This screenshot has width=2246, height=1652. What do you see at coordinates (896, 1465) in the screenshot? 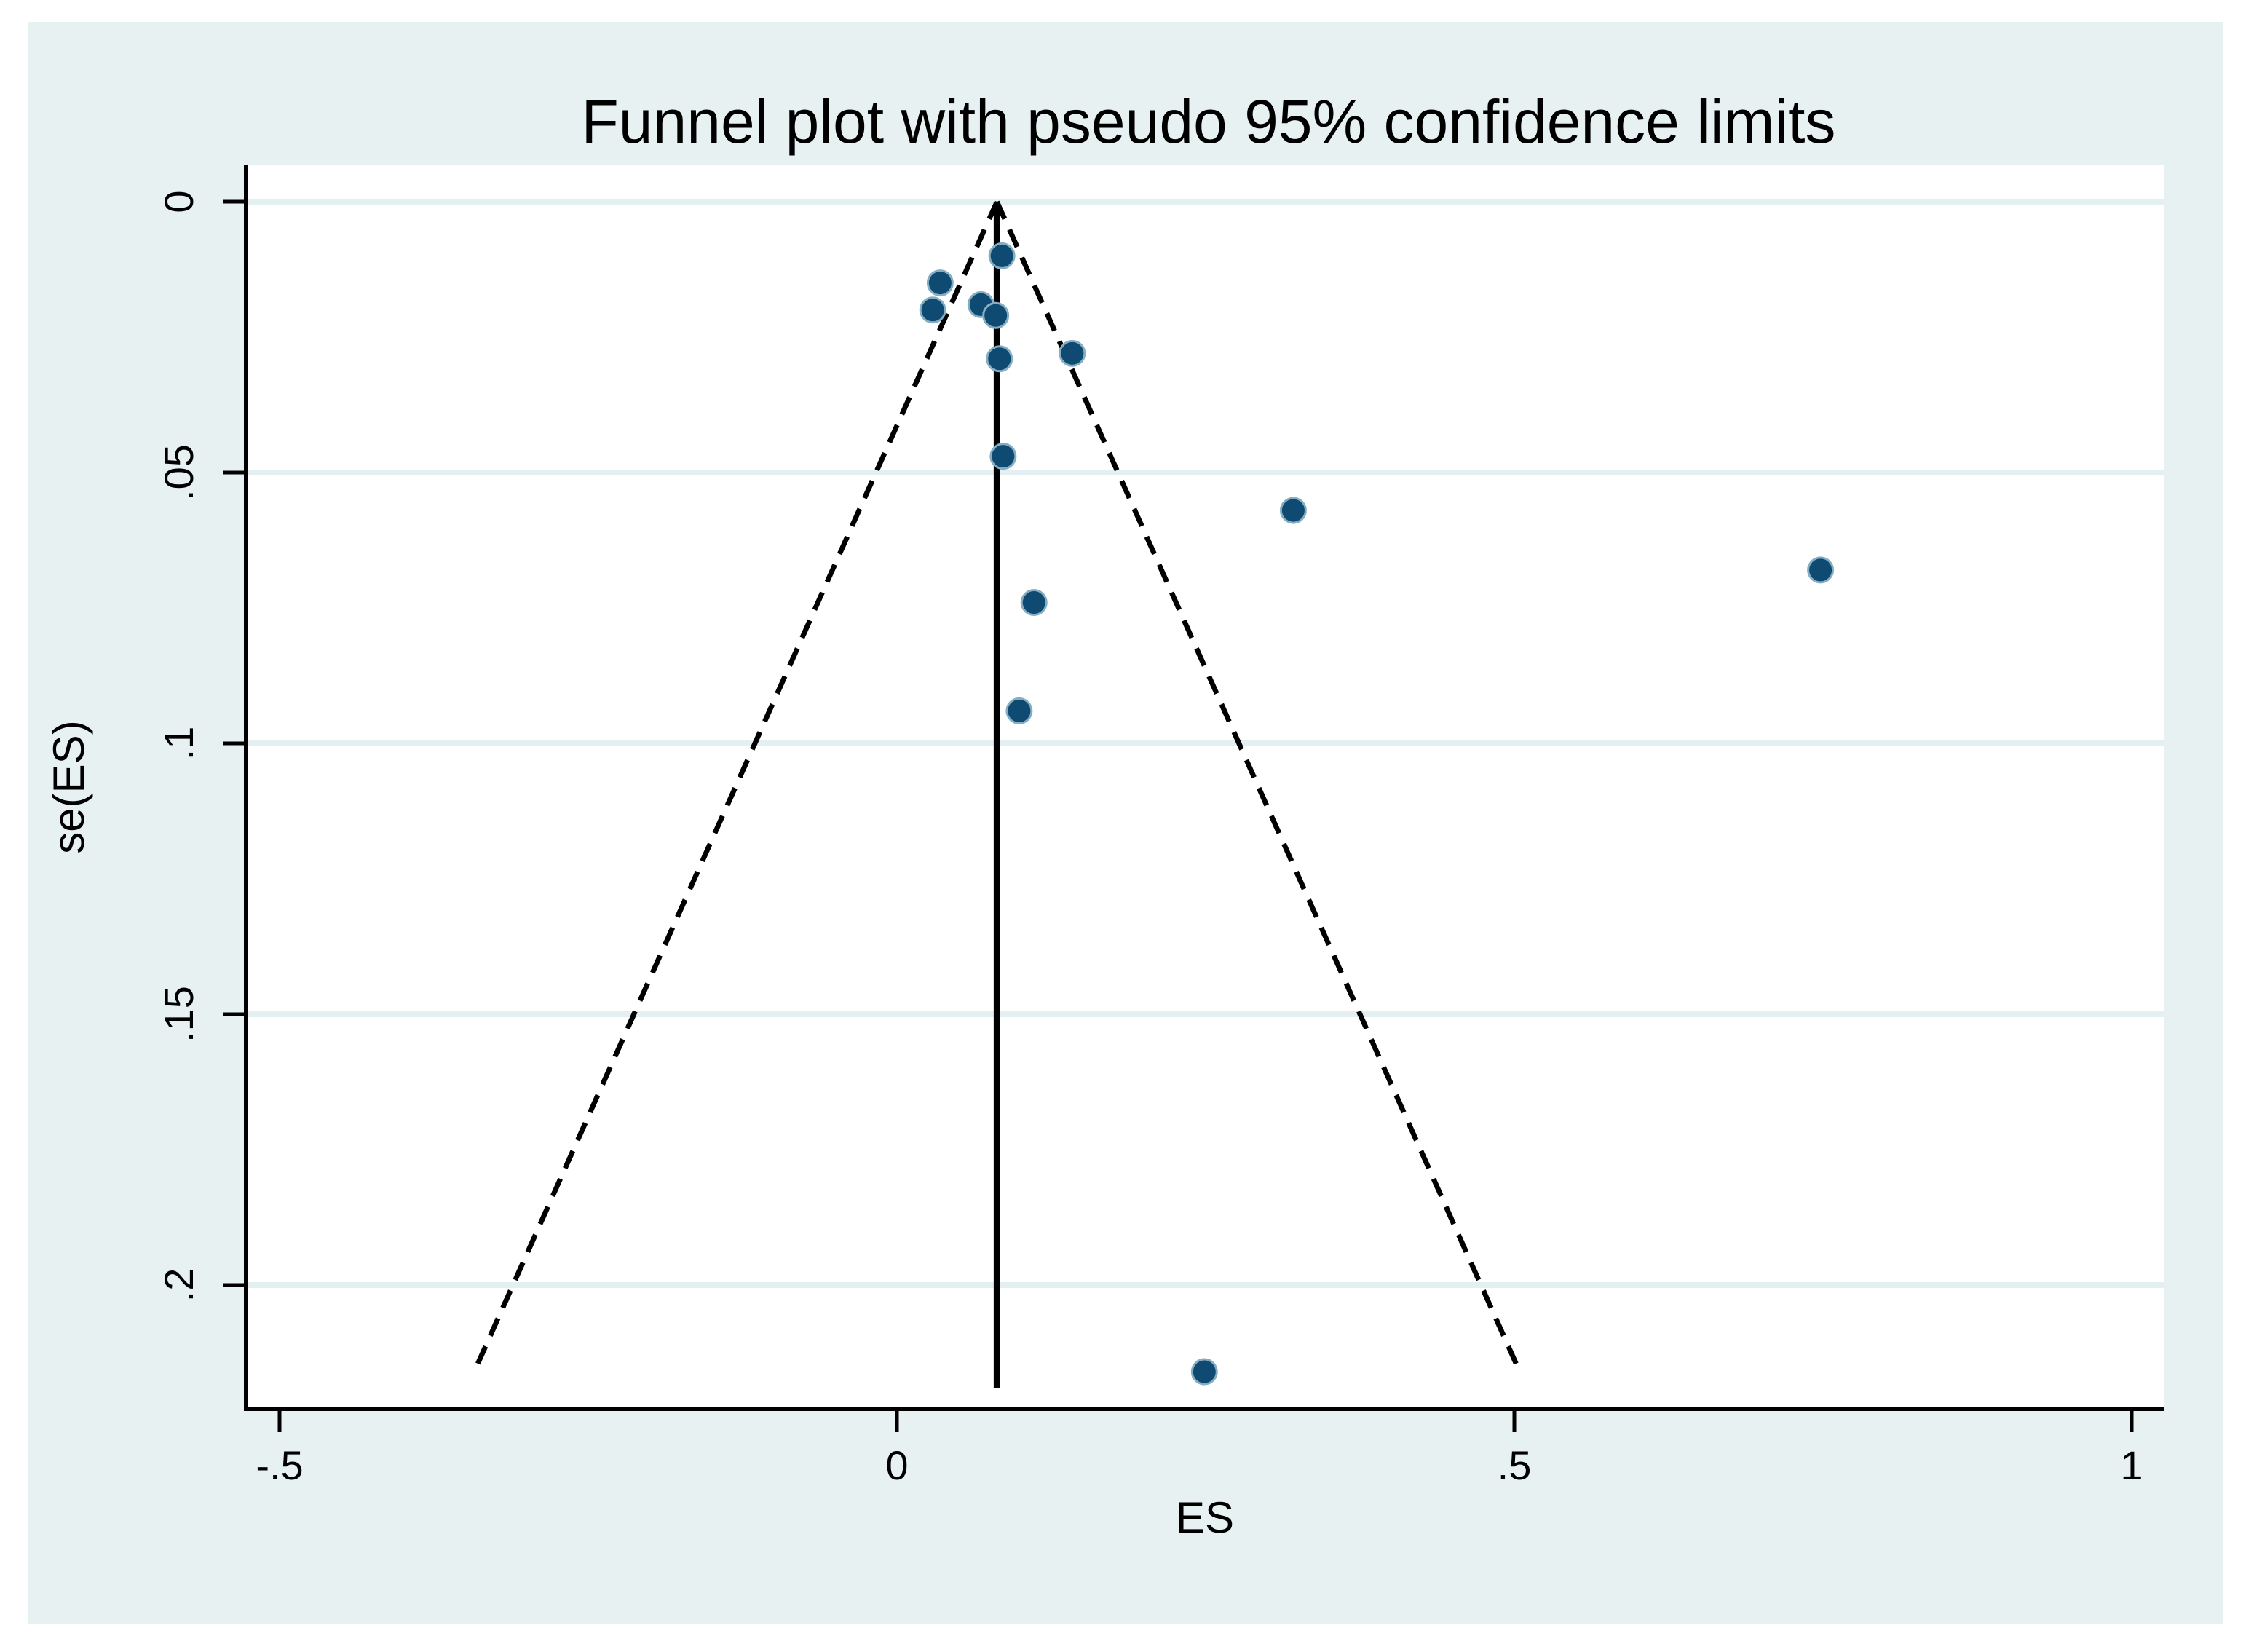
I see `x-tick-label: 0` at bounding box center [896, 1465].